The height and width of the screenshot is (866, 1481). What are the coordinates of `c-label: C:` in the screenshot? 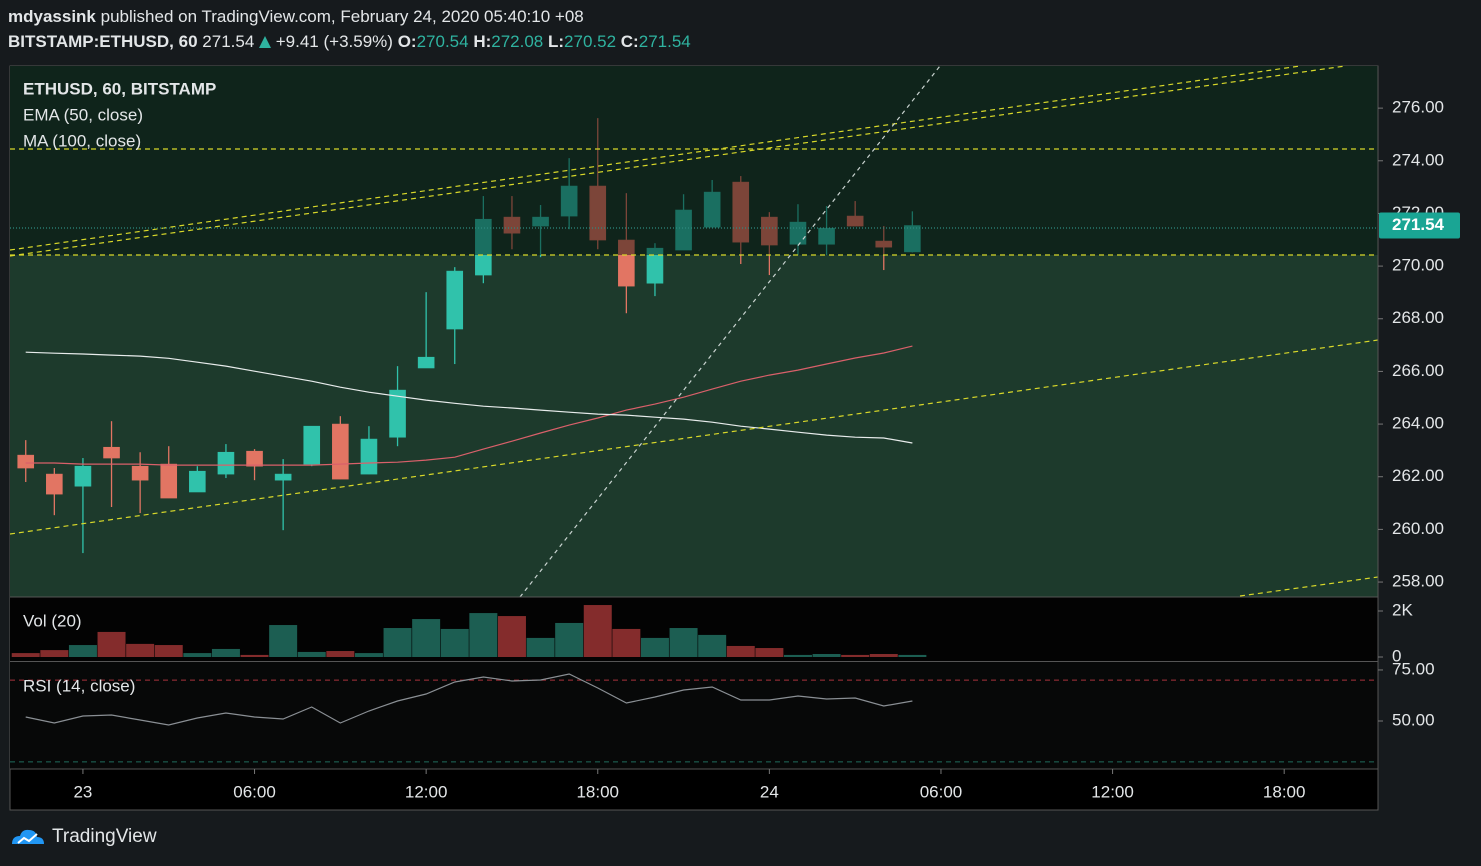 It's located at (629, 41).